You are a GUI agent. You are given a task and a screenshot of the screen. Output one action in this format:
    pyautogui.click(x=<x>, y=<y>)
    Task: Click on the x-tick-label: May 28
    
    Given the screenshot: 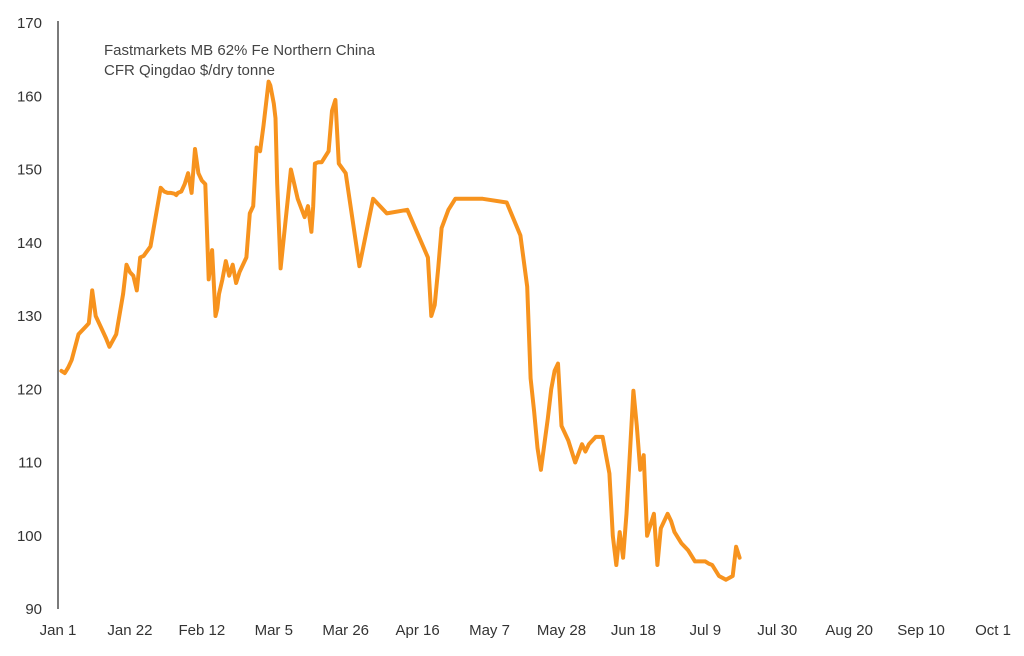 What is the action you would take?
    pyautogui.click(x=561, y=630)
    